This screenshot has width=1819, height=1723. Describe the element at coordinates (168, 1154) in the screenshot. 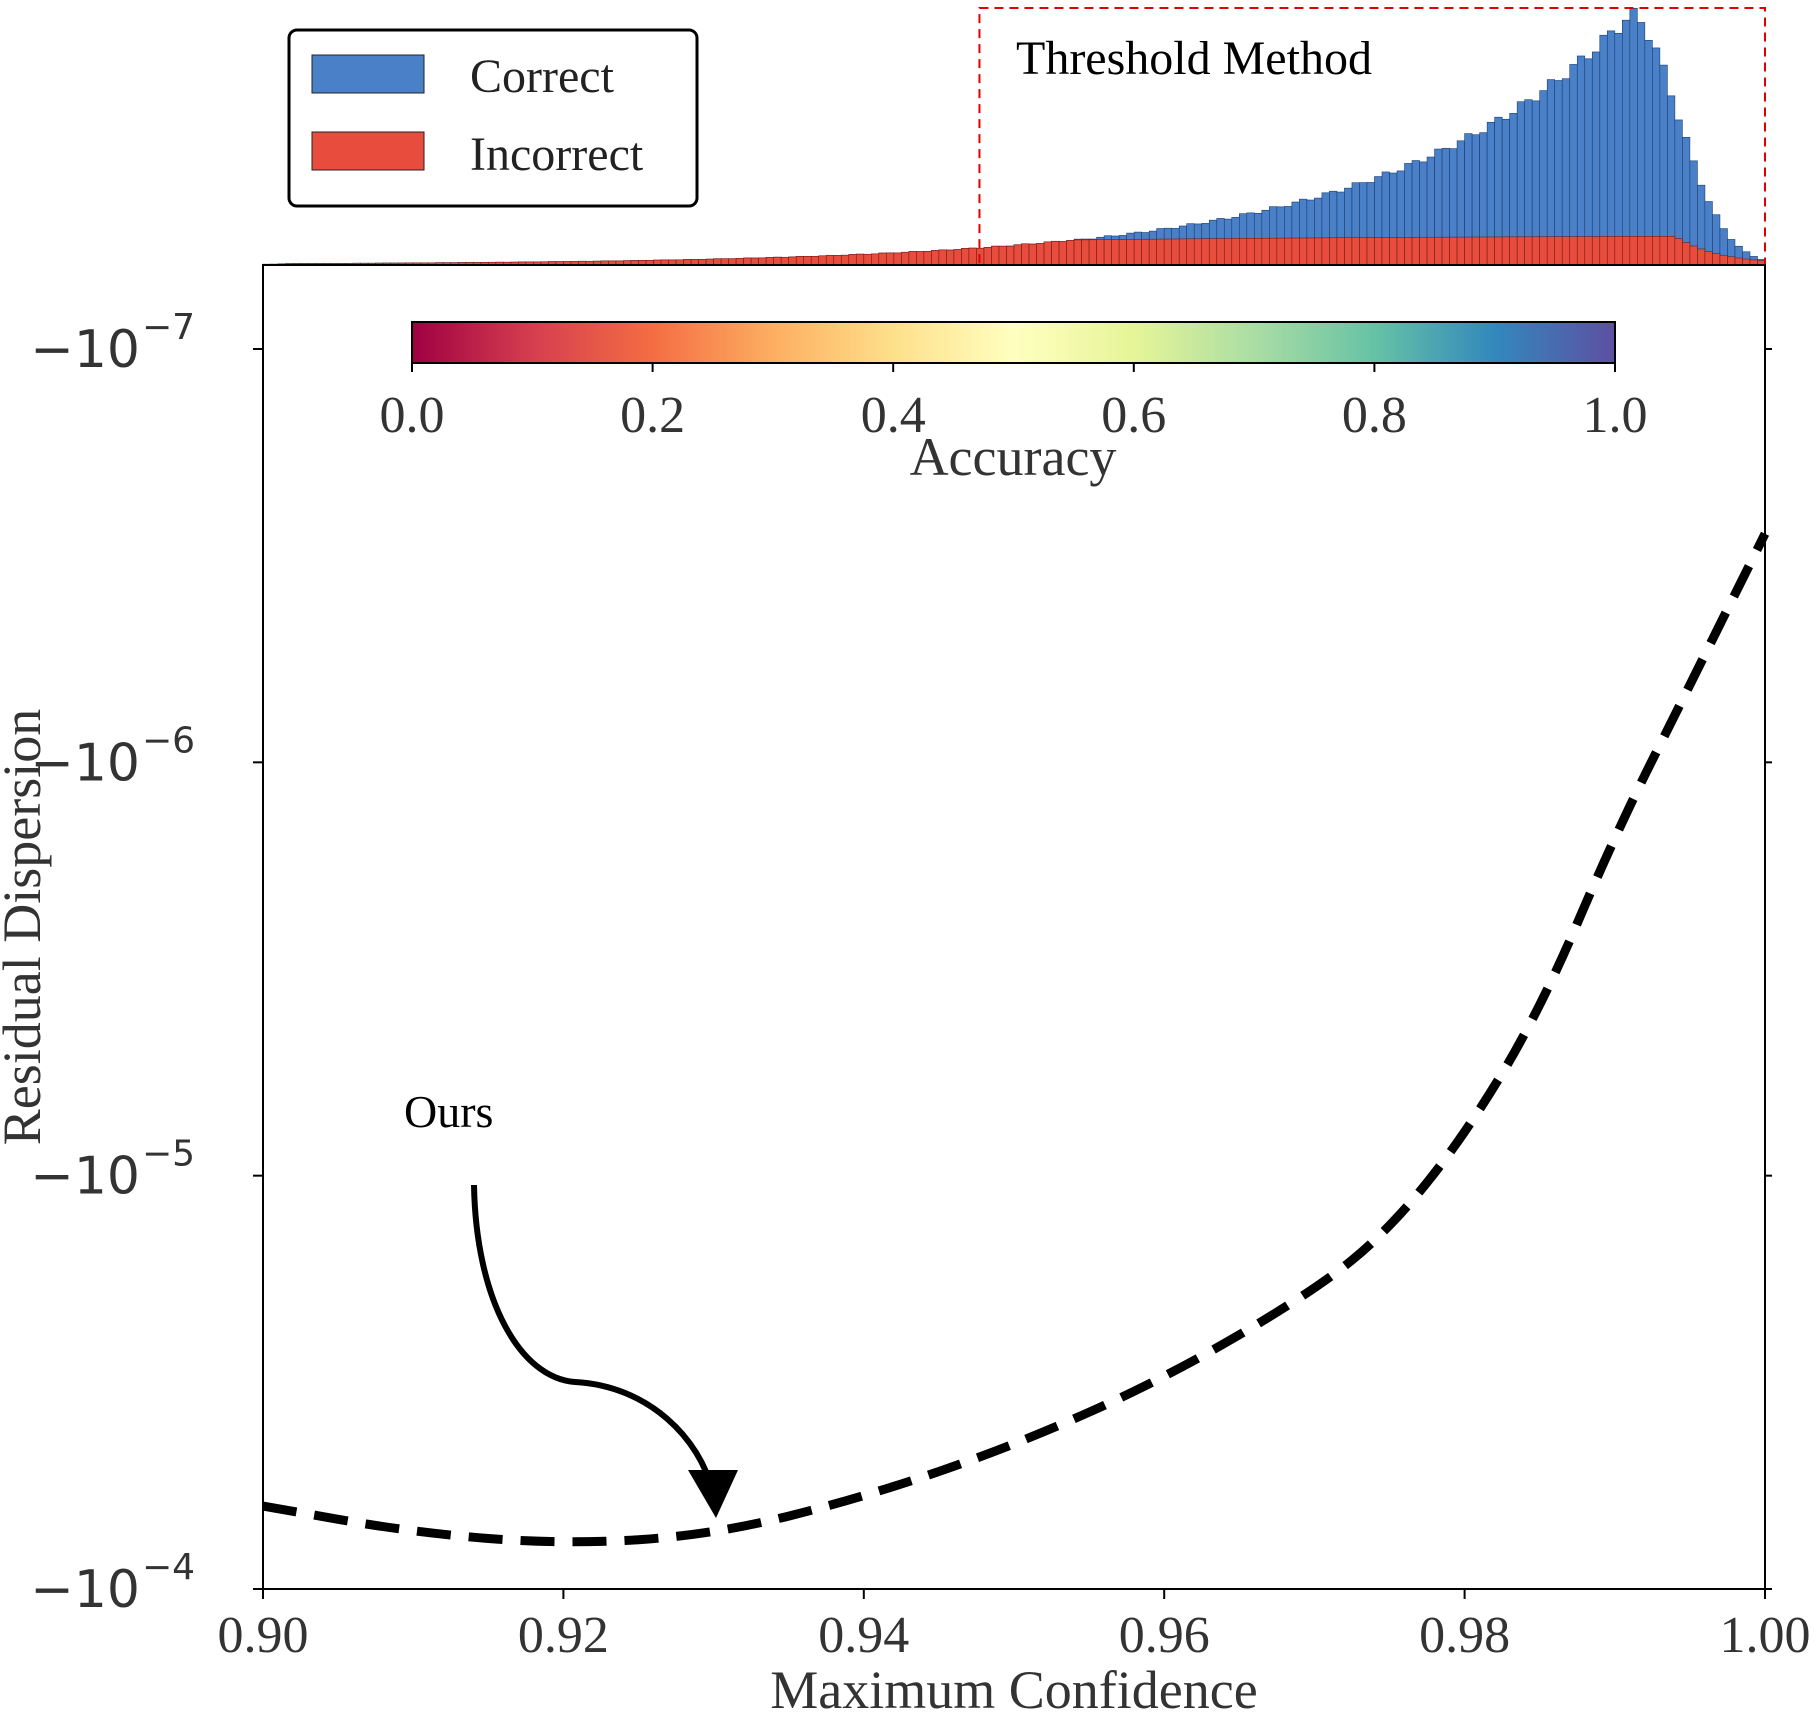

I see `y-tick-label-exponent: −5` at that location.